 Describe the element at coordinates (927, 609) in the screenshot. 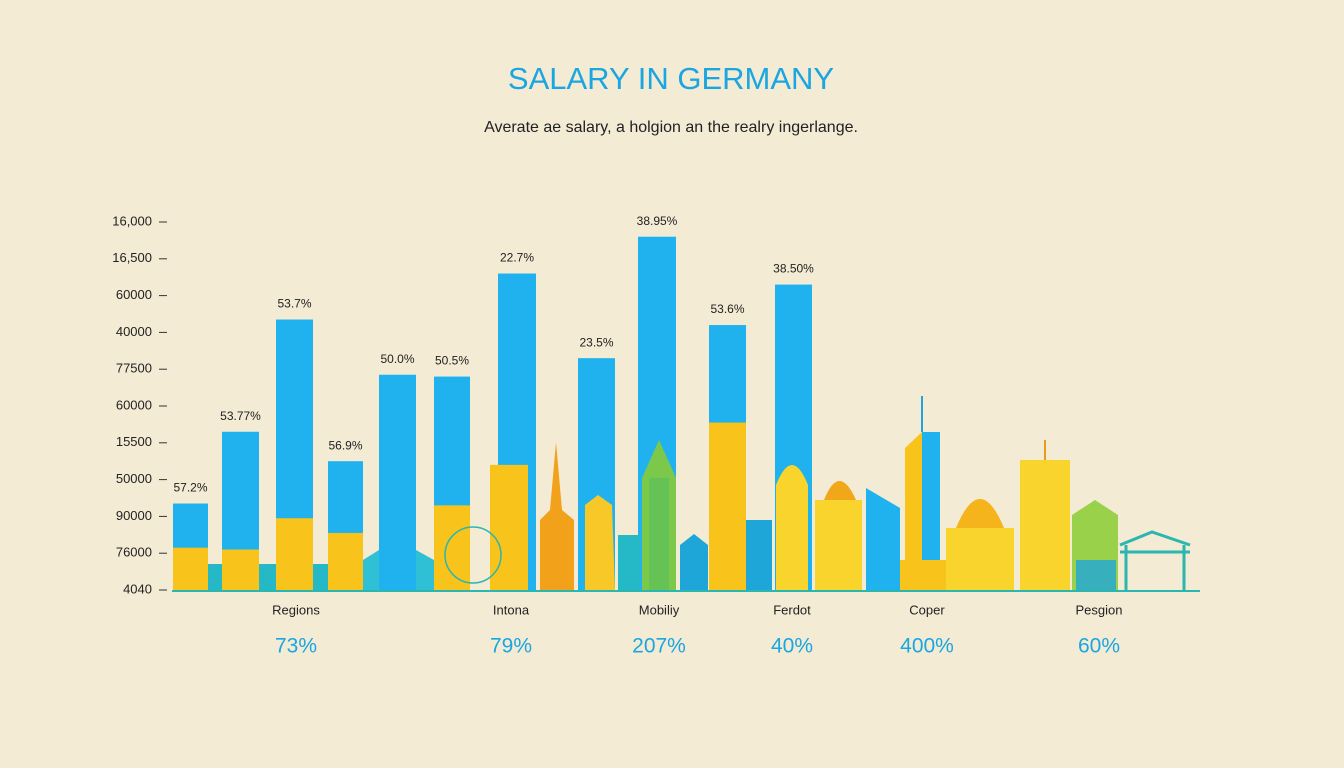

I see `group-label: Coper` at that location.